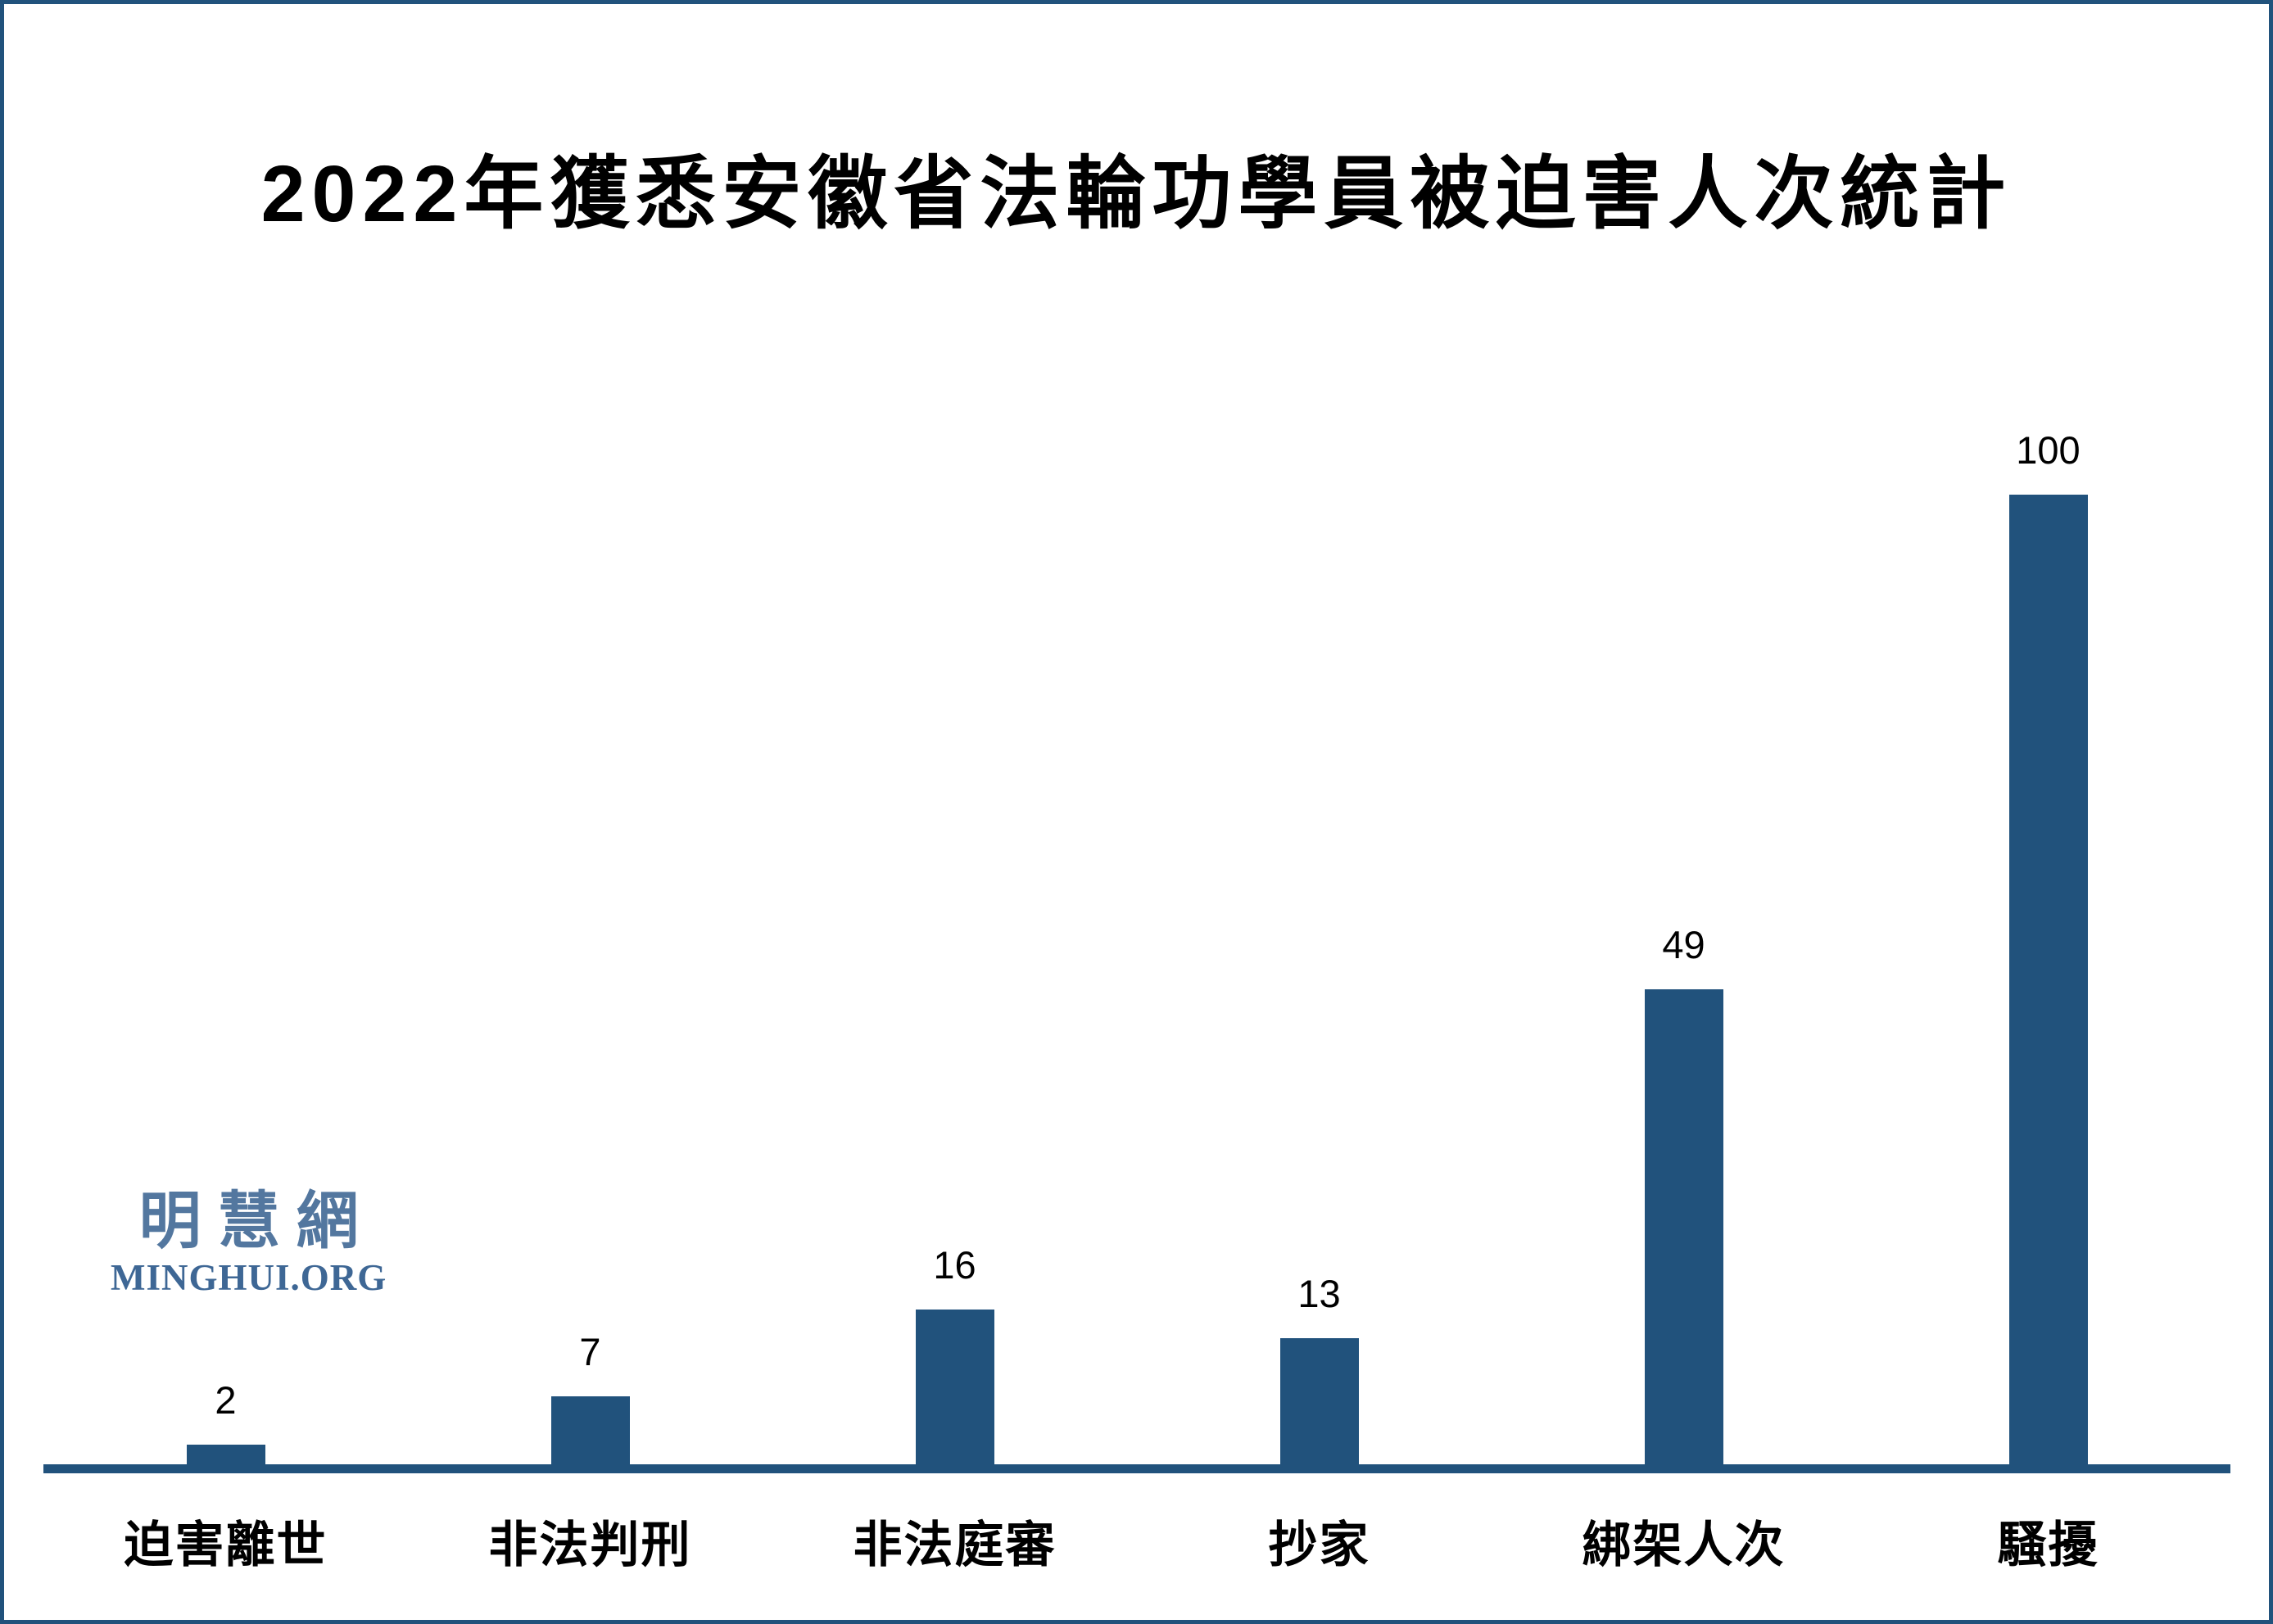  I want to click on bar-slot-5: 100, so click(2048, 946).